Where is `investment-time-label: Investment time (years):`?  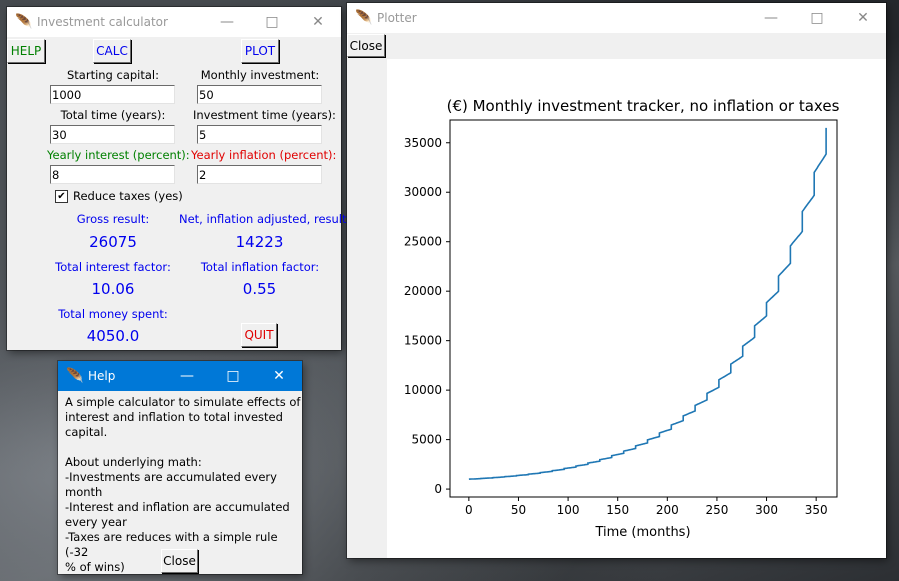
investment-time-label: Investment time (years): is located at coordinates (264, 115).